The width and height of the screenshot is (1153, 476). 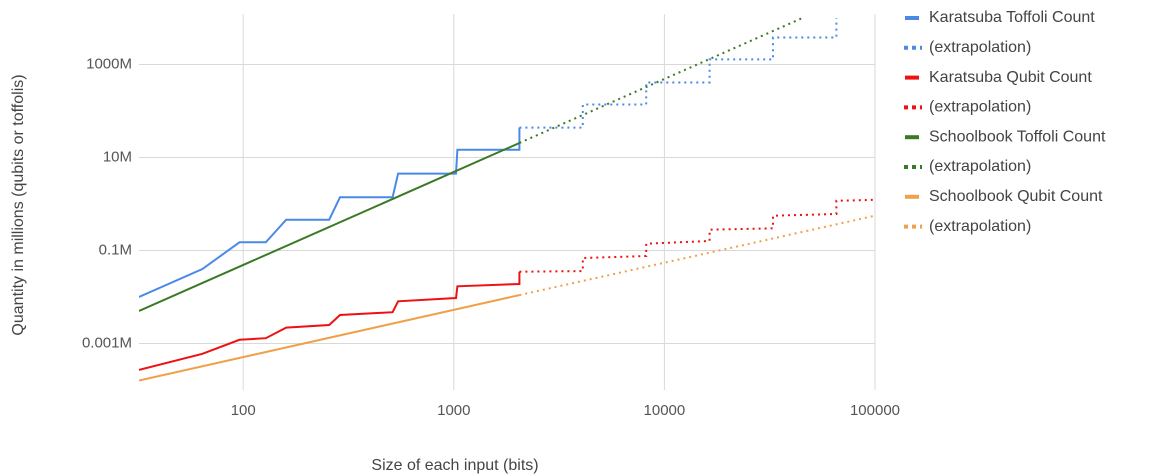 What do you see at coordinates (453, 410) in the screenshot?
I see `x-tick-label: 1000` at bounding box center [453, 410].